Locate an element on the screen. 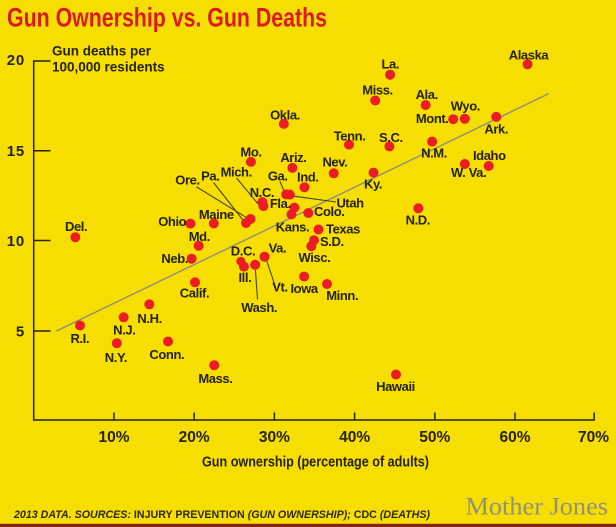 The width and height of the screenshot is (616, 527). svg-text: 5 is located at coordinates (20, 332).